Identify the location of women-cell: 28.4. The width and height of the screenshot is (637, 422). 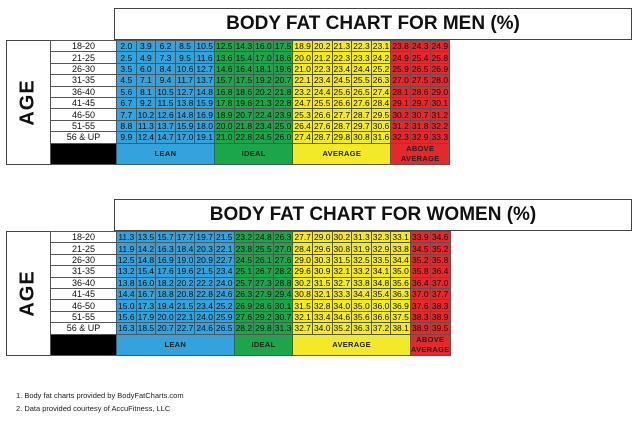
(303, 248).